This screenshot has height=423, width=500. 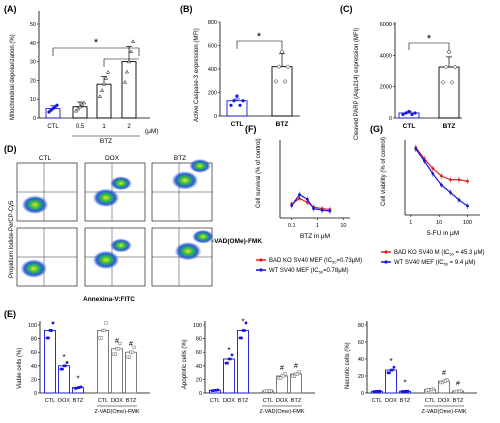 I want to click on significance-star: *, so click(x=404, y=382).